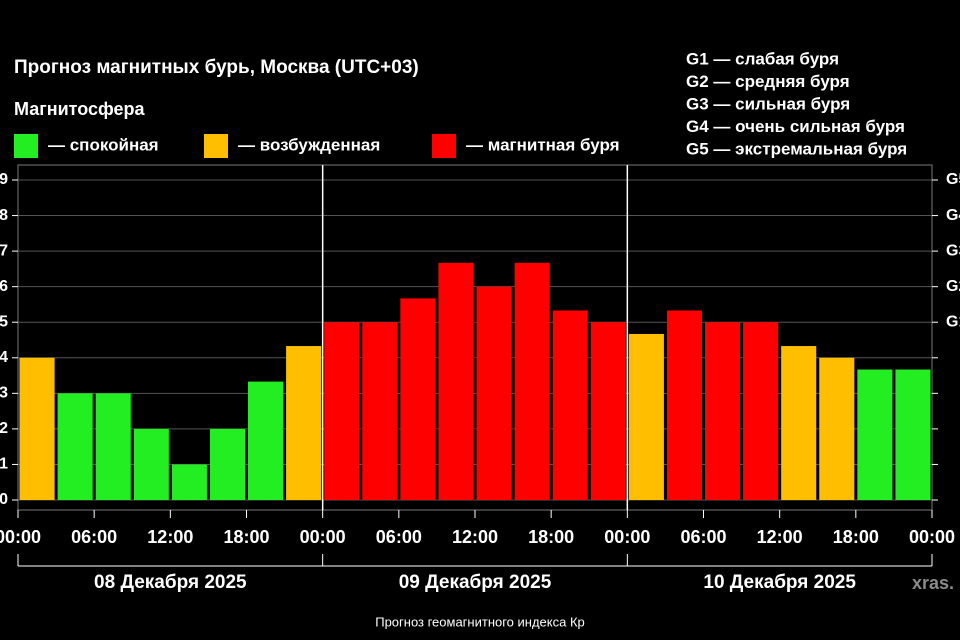  I want to click on legend-label: — спокойная, so click(103, 144).